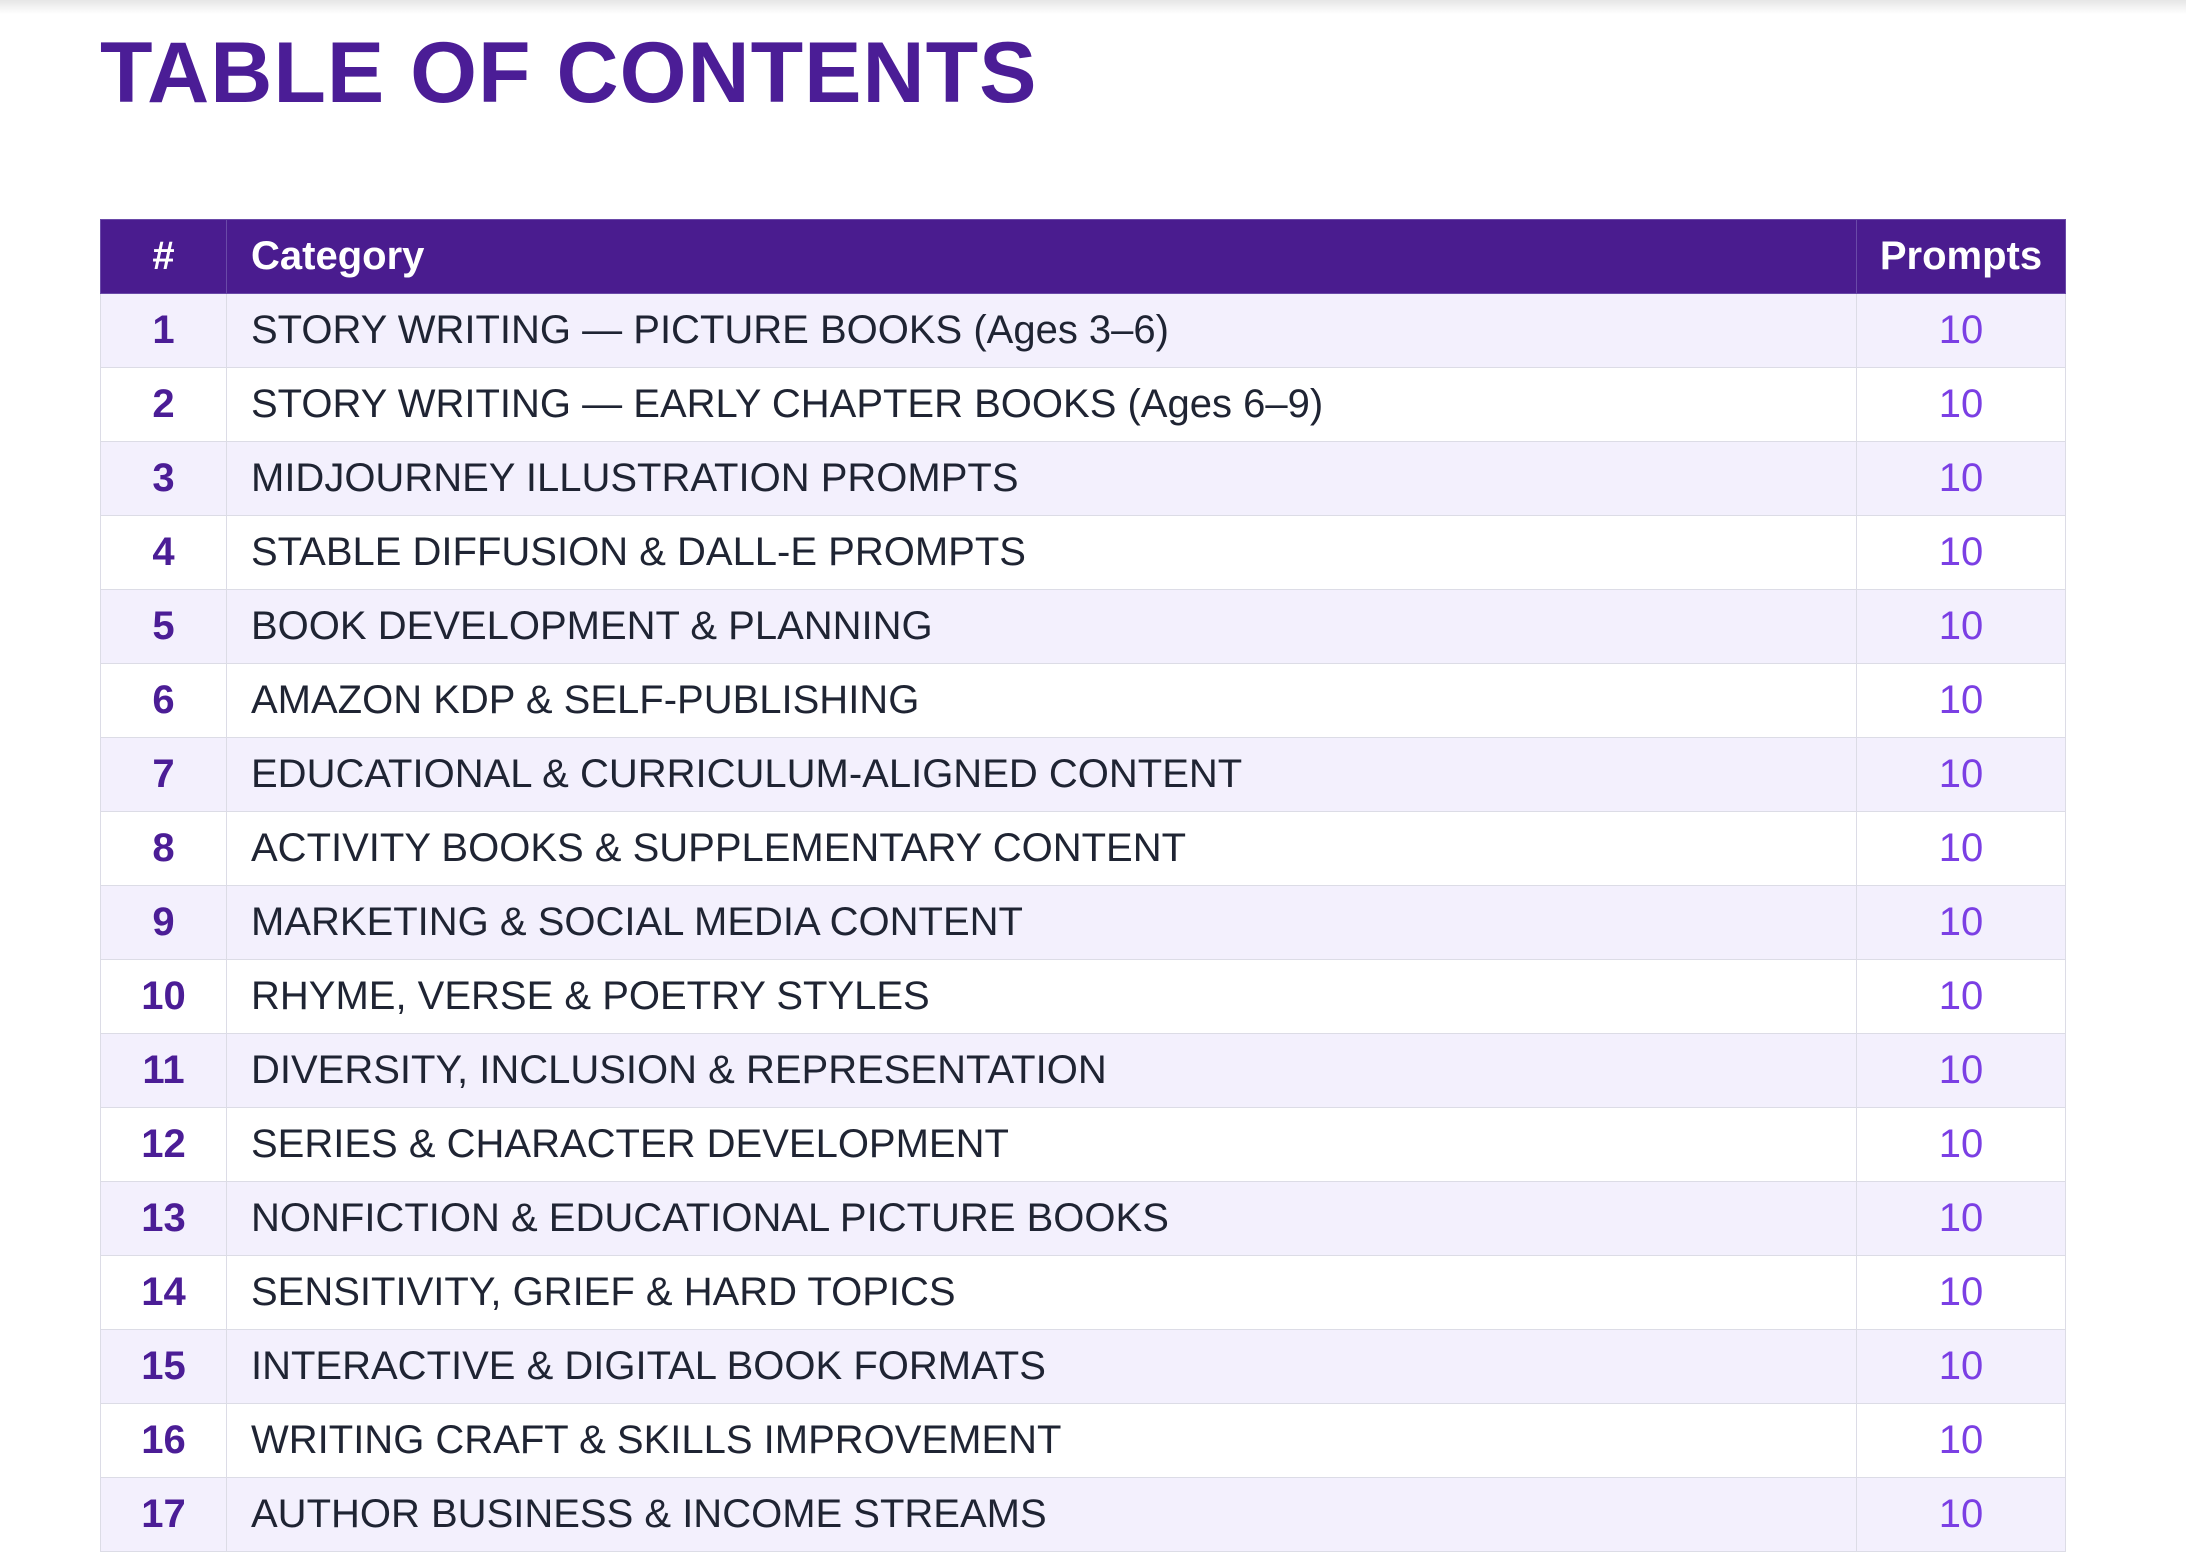 The height and width of the screenshot is (1552, 2186). I want to click on category-name: WRITING CRAFT & SKILLS IMPROVEMENT, so click(1041, 1440).